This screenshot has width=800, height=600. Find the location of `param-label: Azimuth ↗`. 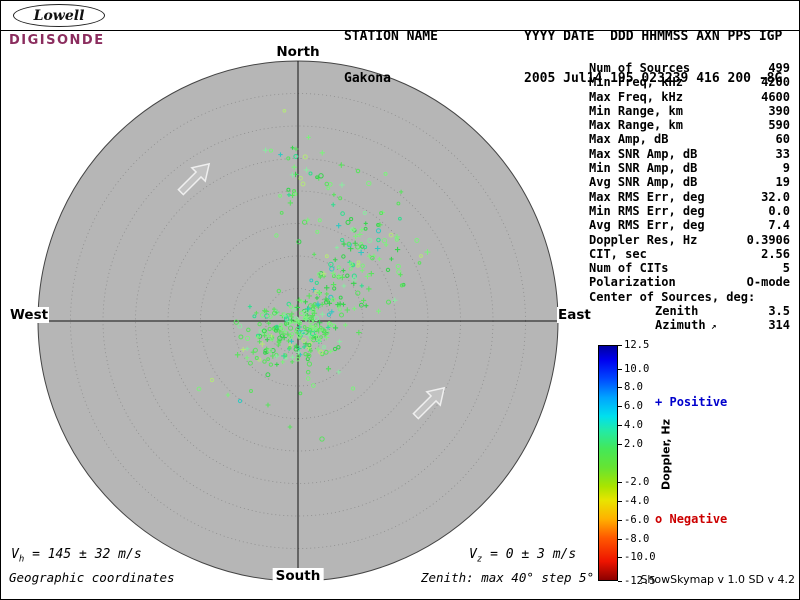

param-label: Azimuth ↗ is located at coordinates (686, 325).